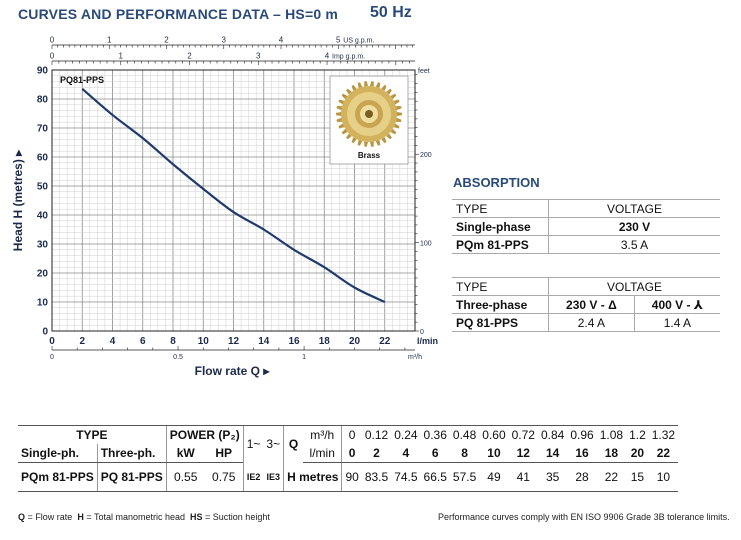 This screenshot has width=741, height=540. What do you see at coordinates (18, 200) in the screenshot?
I see `y-axis-label: Head H (metres) ▸` at bounding box center [18, 200].